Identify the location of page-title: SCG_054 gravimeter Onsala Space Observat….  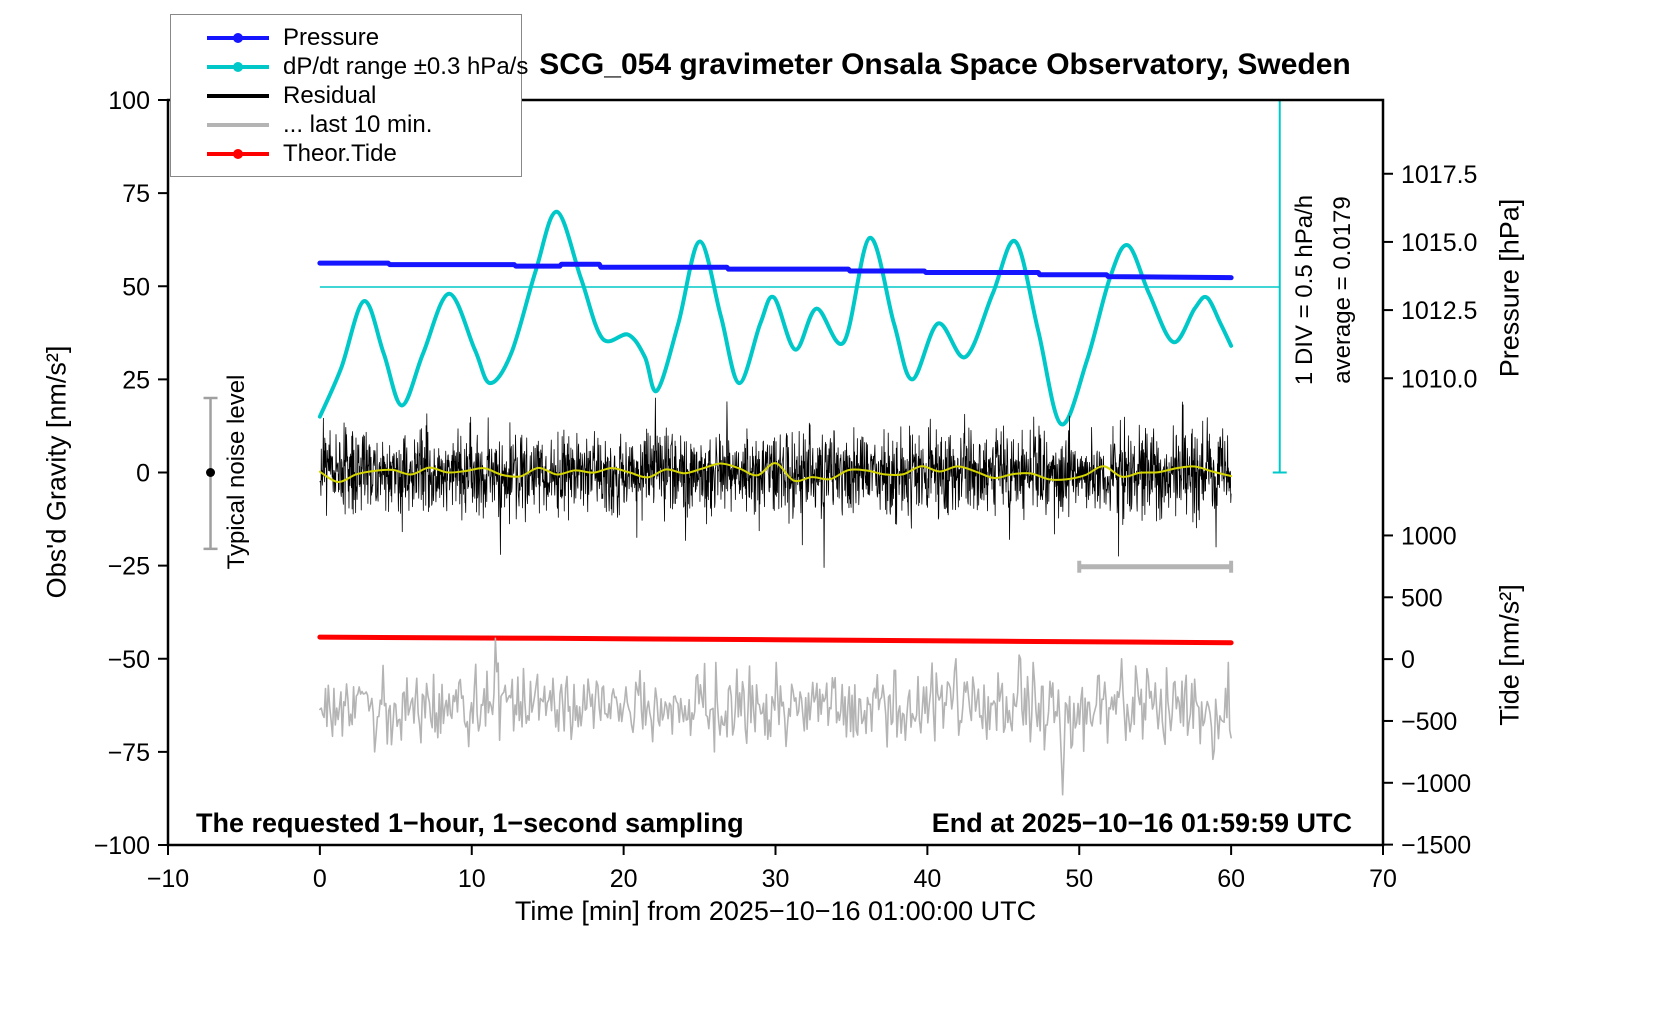
(945, 64).